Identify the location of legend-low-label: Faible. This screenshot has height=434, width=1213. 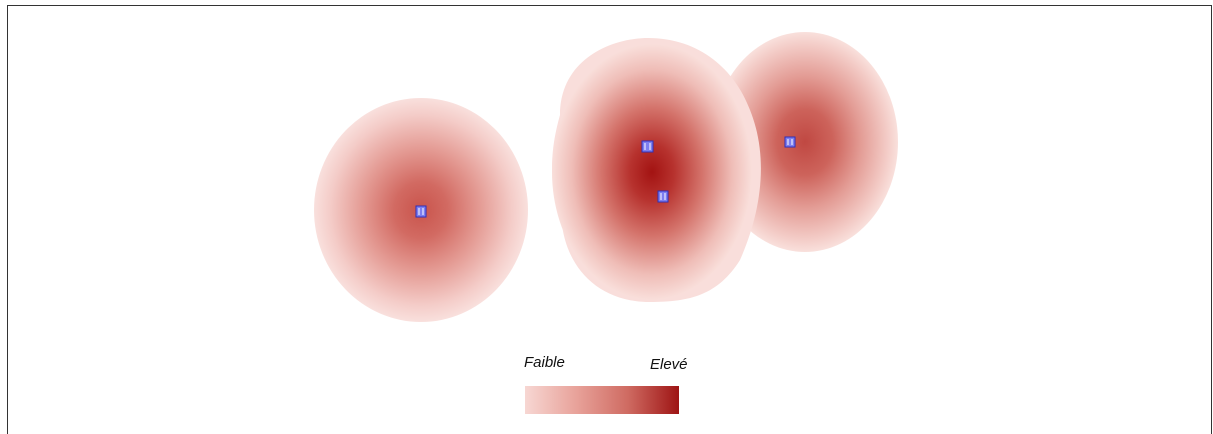
(544, 362).